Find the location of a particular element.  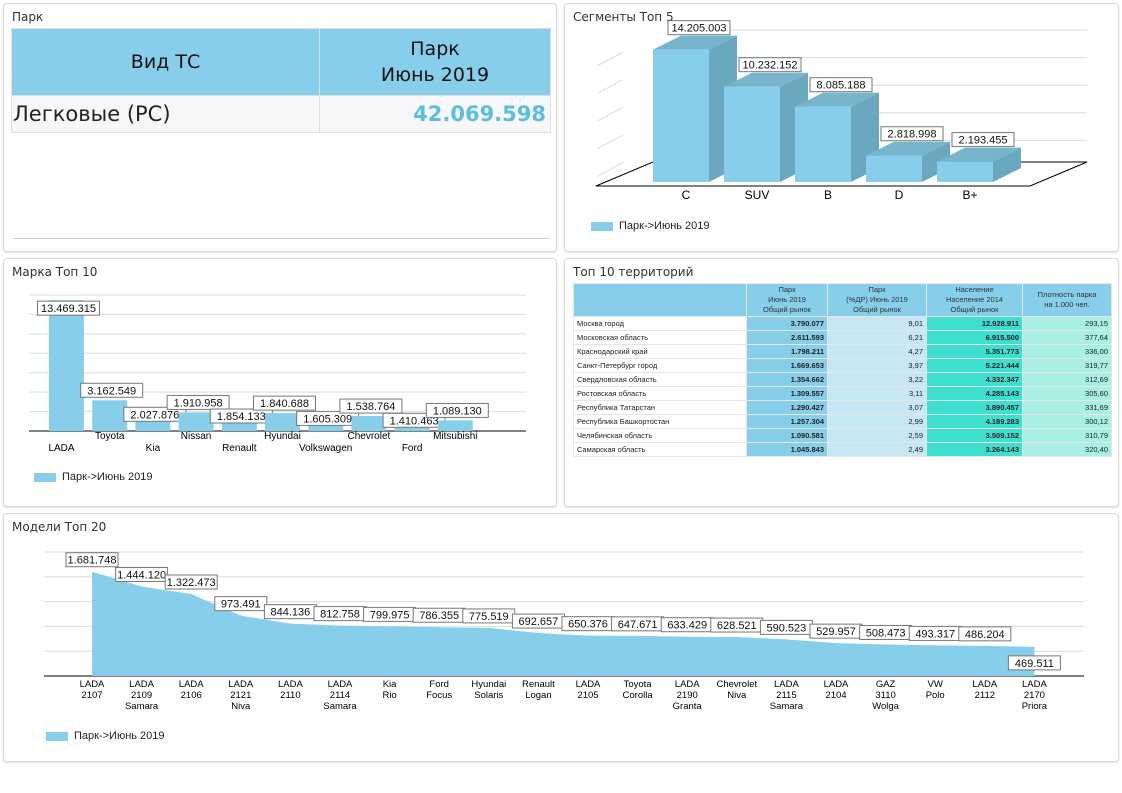

park-share-cell: 3,22 is located at coordinates (877, 379).